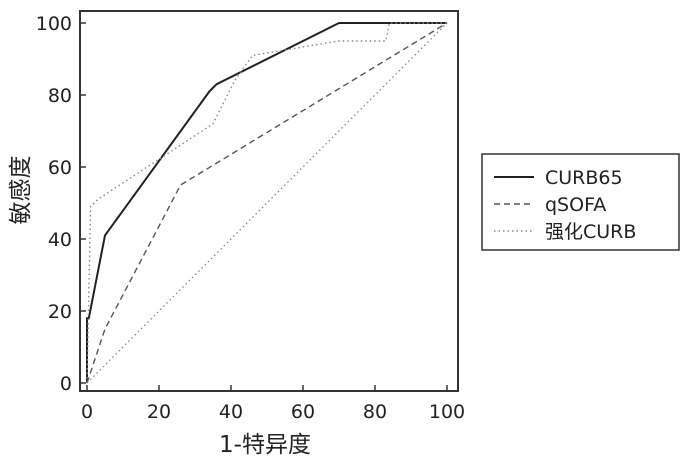 The image size is (700, 465). I want to click on legend: CURB65 qSOFA 强化CURB, so click(580, 202).